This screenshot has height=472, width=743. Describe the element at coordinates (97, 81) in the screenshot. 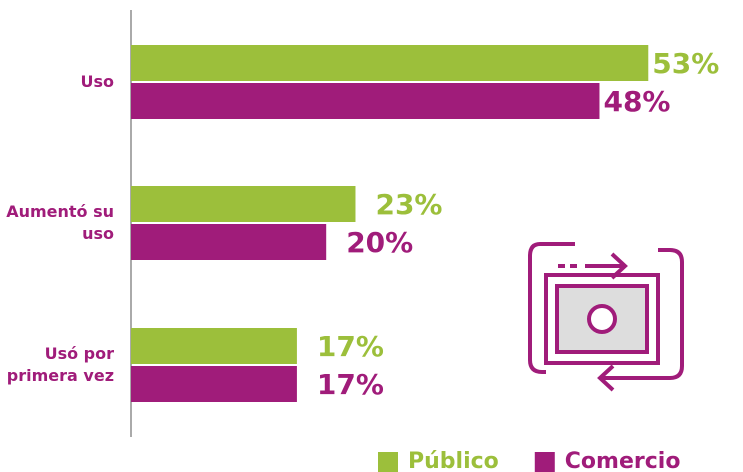

I see `category-label: Uso` at that location.